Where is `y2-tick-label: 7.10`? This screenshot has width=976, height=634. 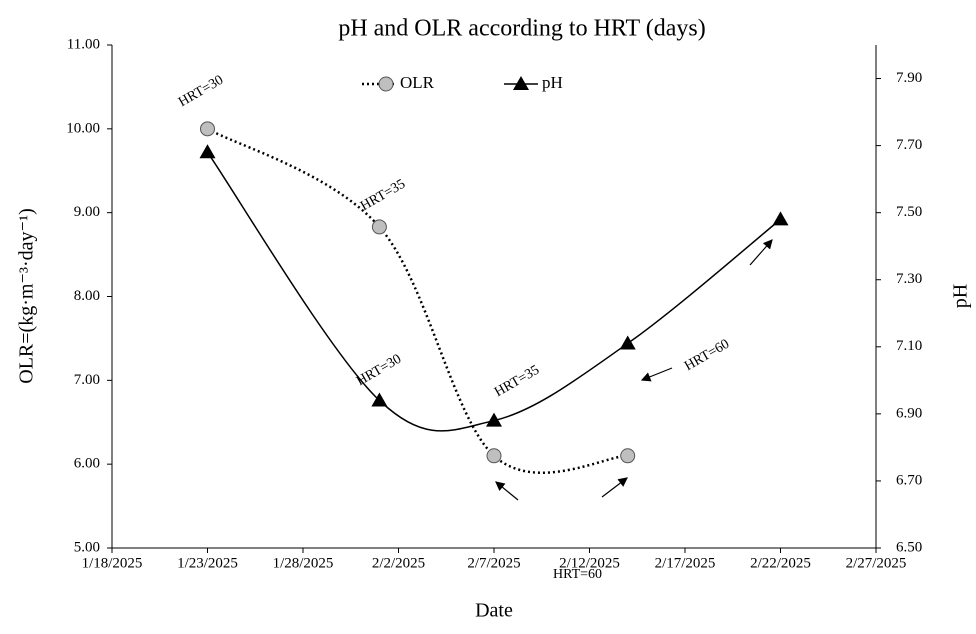 y2-tick-label: 7.10 is located at coordinates (909, 346).